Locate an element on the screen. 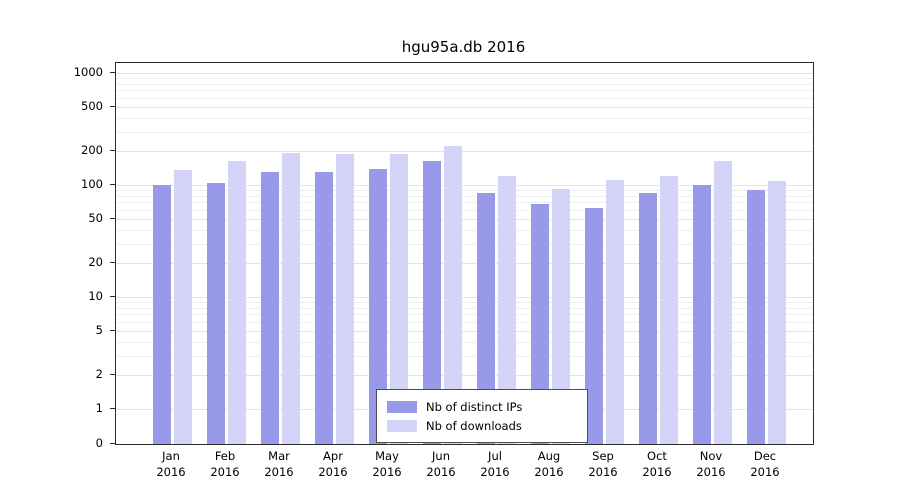 The image size is (900, 500). bar-downloads-nov is located at coordinates (722, 302).